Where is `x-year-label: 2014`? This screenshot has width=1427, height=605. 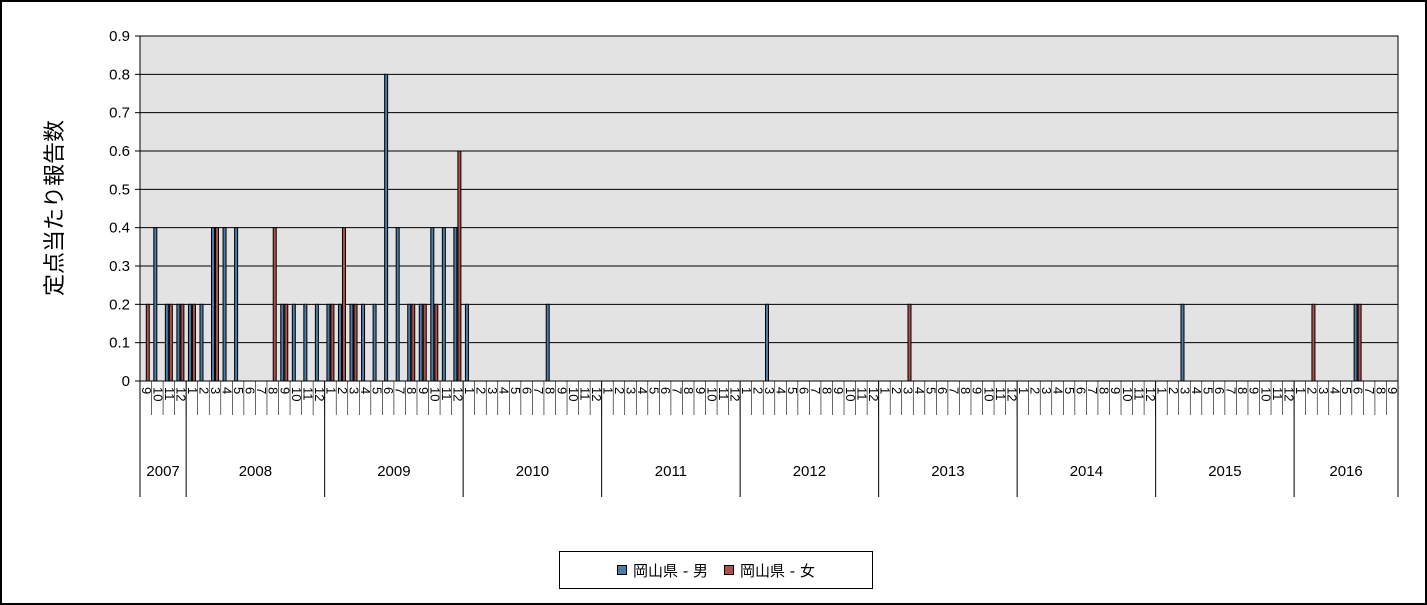
x-year-label: 2014 is located at coordinates (1086, 471).